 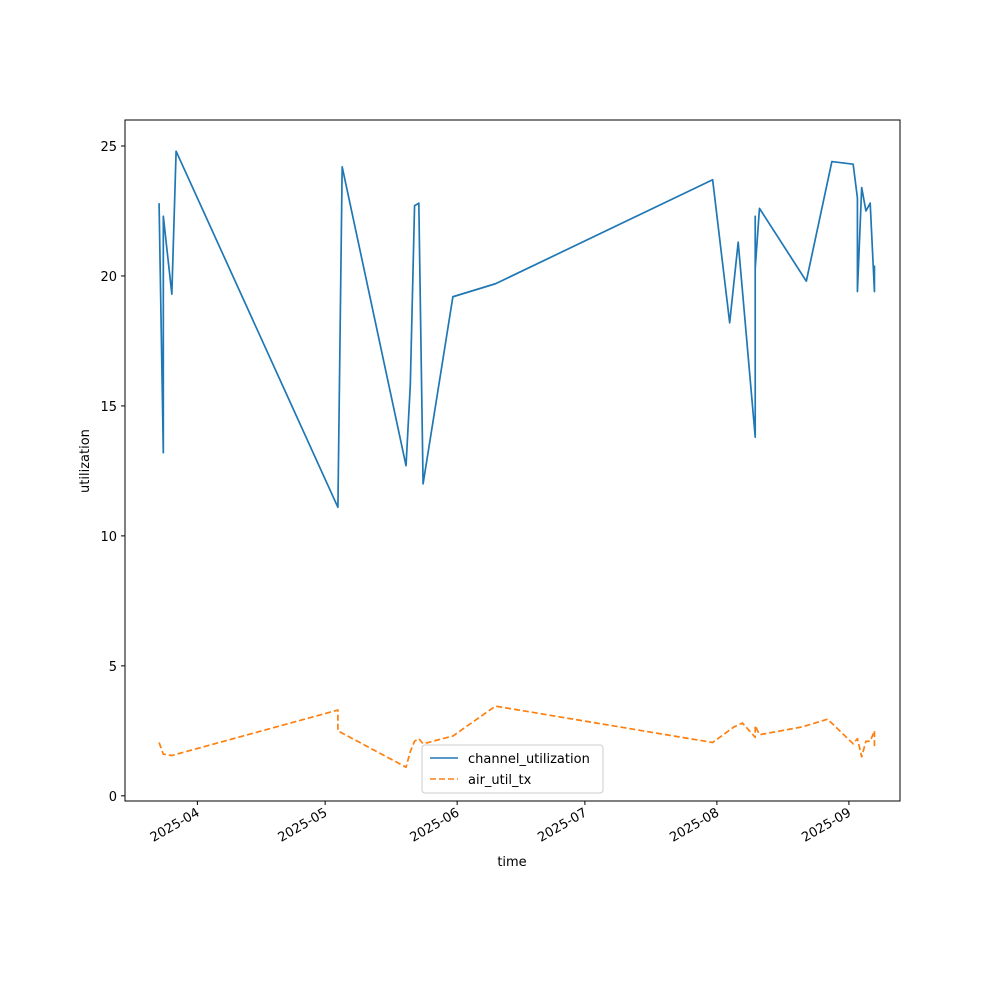 What do you see at coordinates (108, 147) in the screenshot?
I see `y-tick-label: 25` at bounding box center [108, 147].